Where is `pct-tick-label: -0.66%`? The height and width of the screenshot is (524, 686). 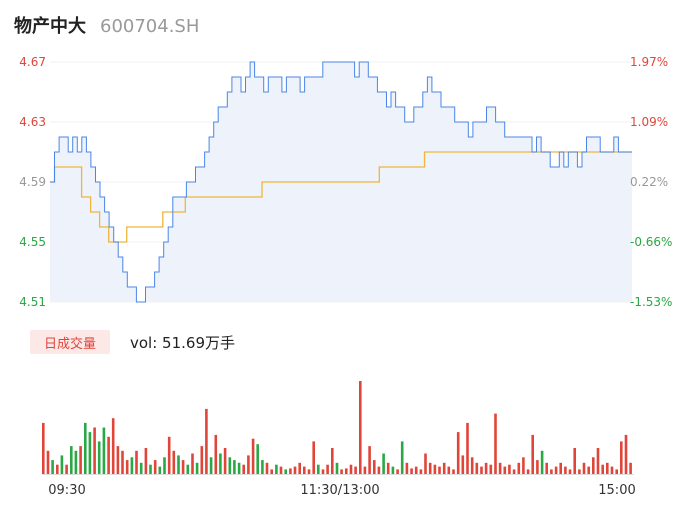 pct-tick-label: -0.66% is located at coordinates (651, 242).